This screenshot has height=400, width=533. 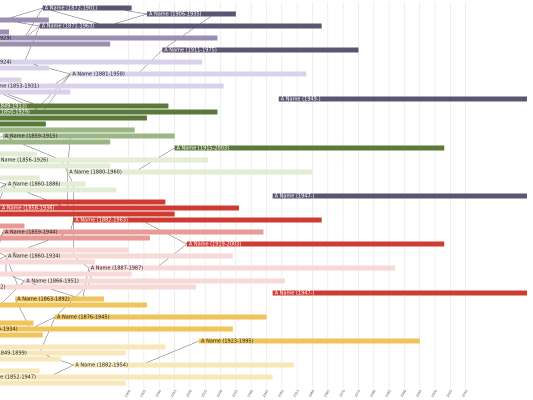 I want to click on tick-label-14: 1970, so click(x=342, y=393).